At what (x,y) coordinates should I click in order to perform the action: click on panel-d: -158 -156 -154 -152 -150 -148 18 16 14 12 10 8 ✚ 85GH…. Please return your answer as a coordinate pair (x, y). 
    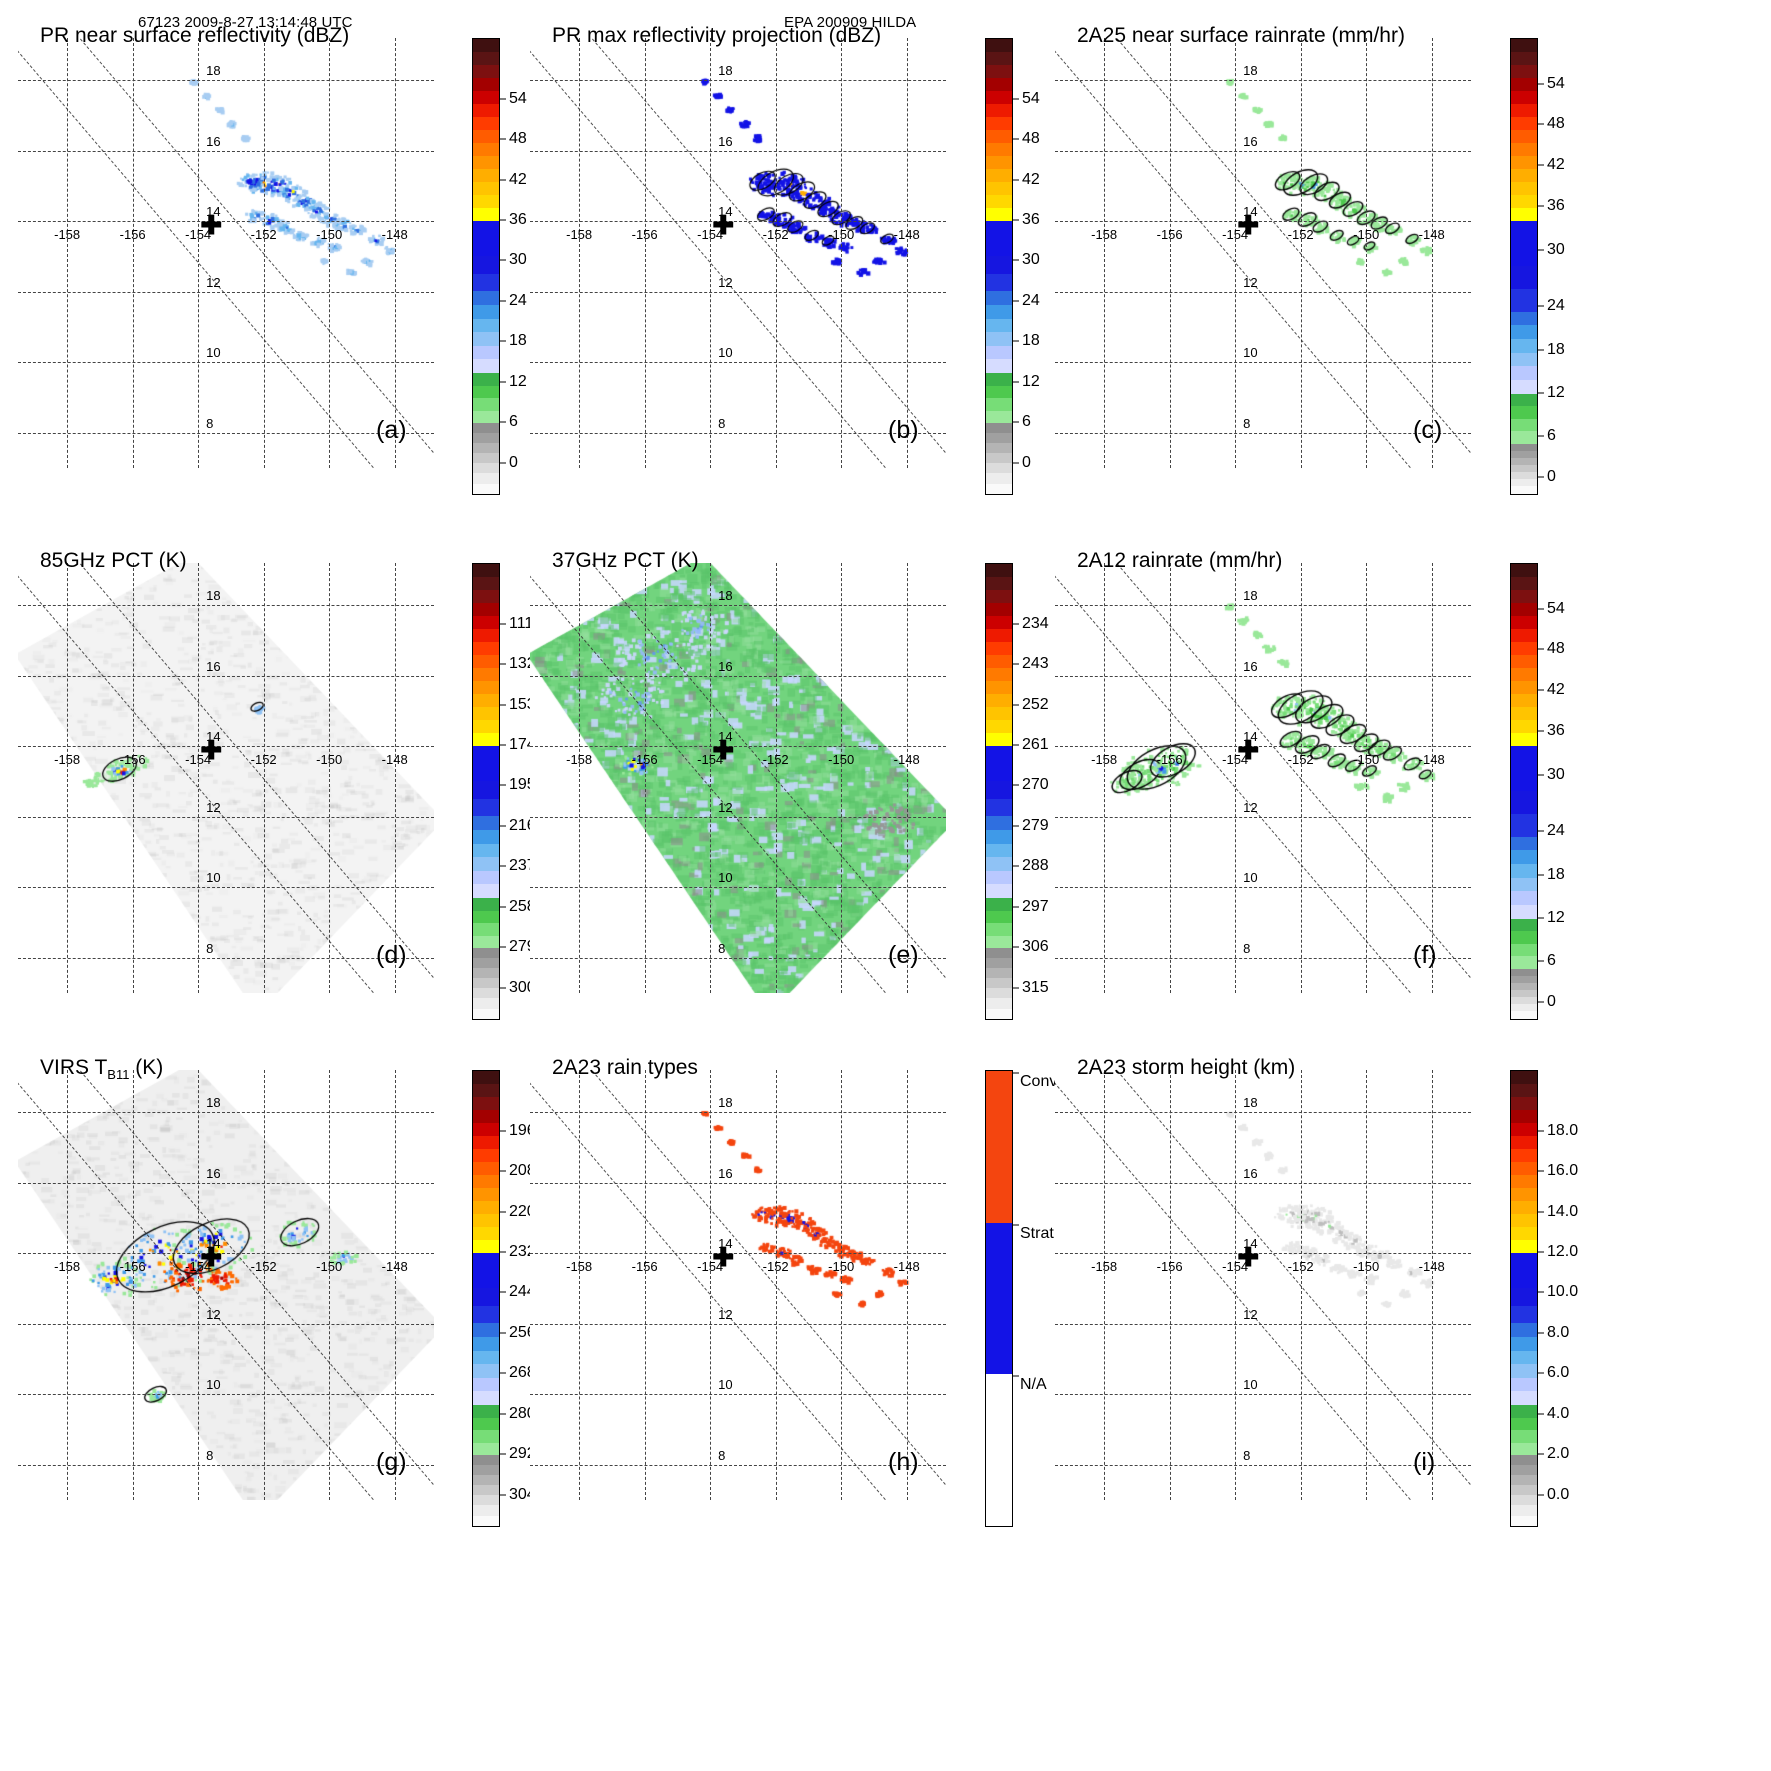
    Looking at the image, I should click on (305, 803).